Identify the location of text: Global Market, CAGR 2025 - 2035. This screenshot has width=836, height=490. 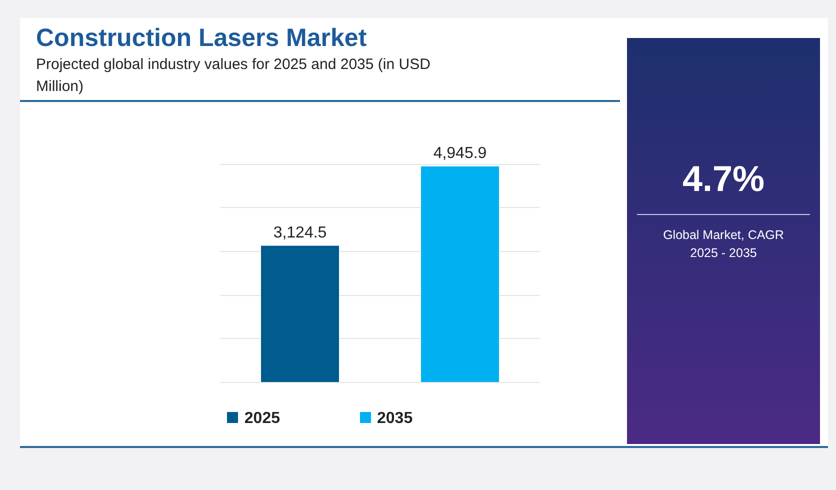
(723, 244).